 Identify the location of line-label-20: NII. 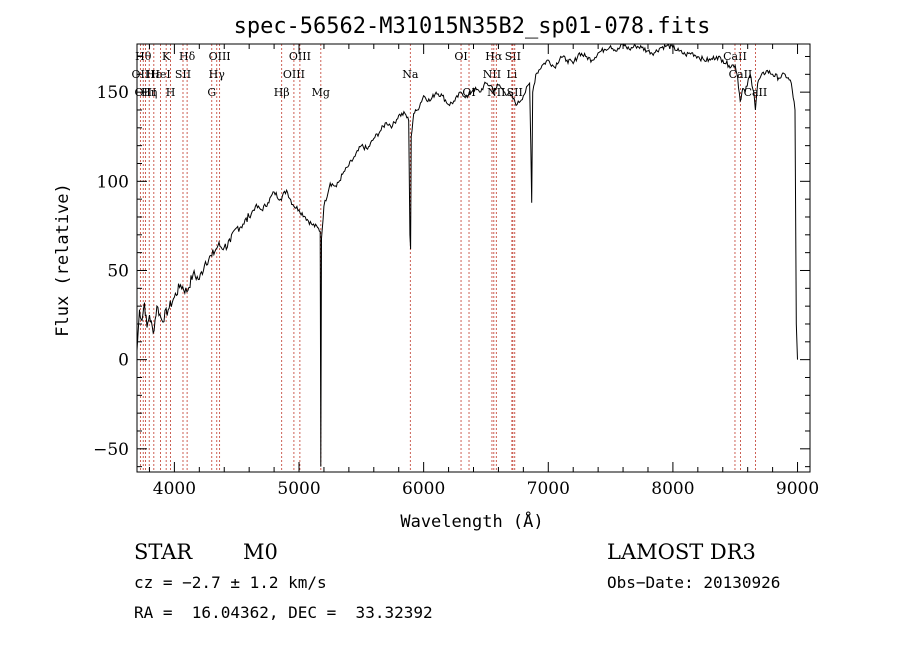
(492, 74).